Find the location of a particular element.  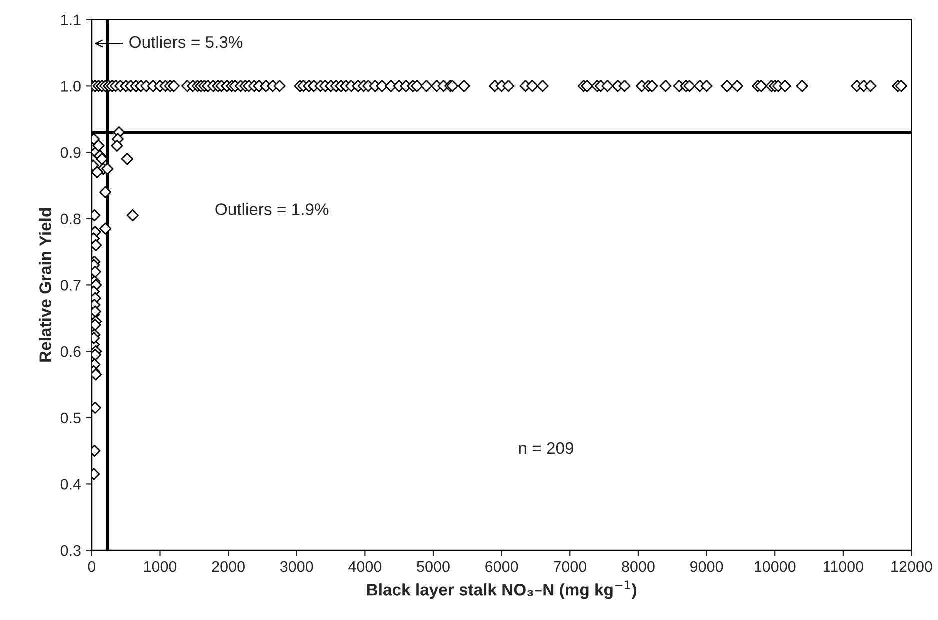

x-tick-label: 8000 is located at coordinates (638, 566).